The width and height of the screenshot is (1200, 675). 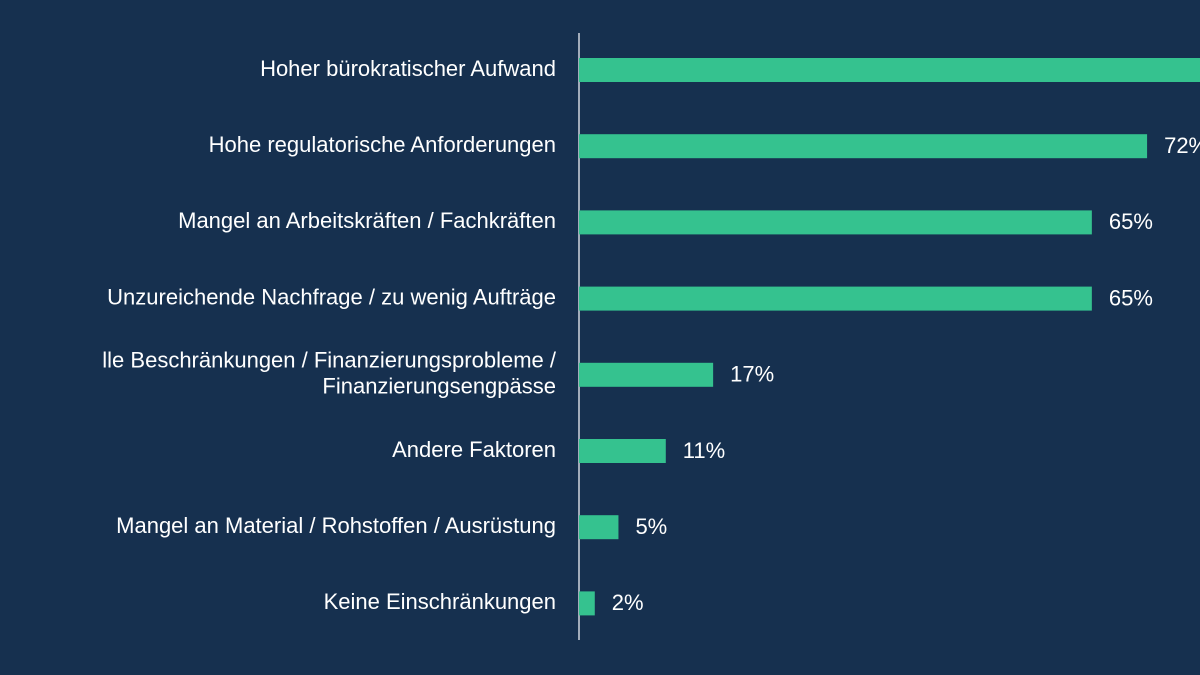 What do you see at coordinates (440, 601) in the screenshot?
I see `category-label: Keine Einschränkungen` at bounding box center [440, 601].